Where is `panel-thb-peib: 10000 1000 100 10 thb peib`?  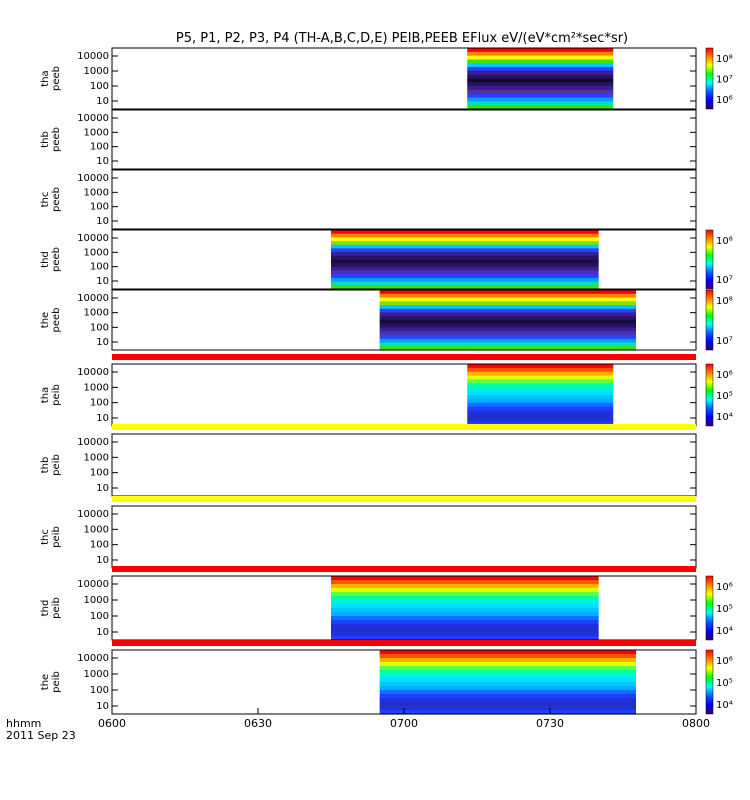 panel-thb-peib: 10000 1000 100 10 thb peib is located at coordinates (368, 460).